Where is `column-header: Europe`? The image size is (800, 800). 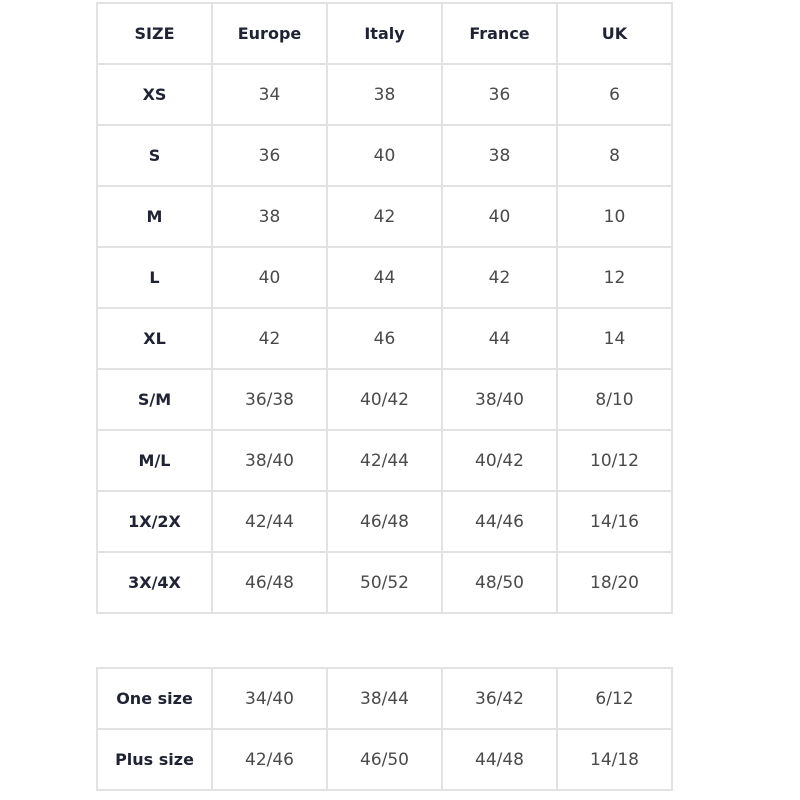 column-header: Europe is located at coordinates (269, 33).